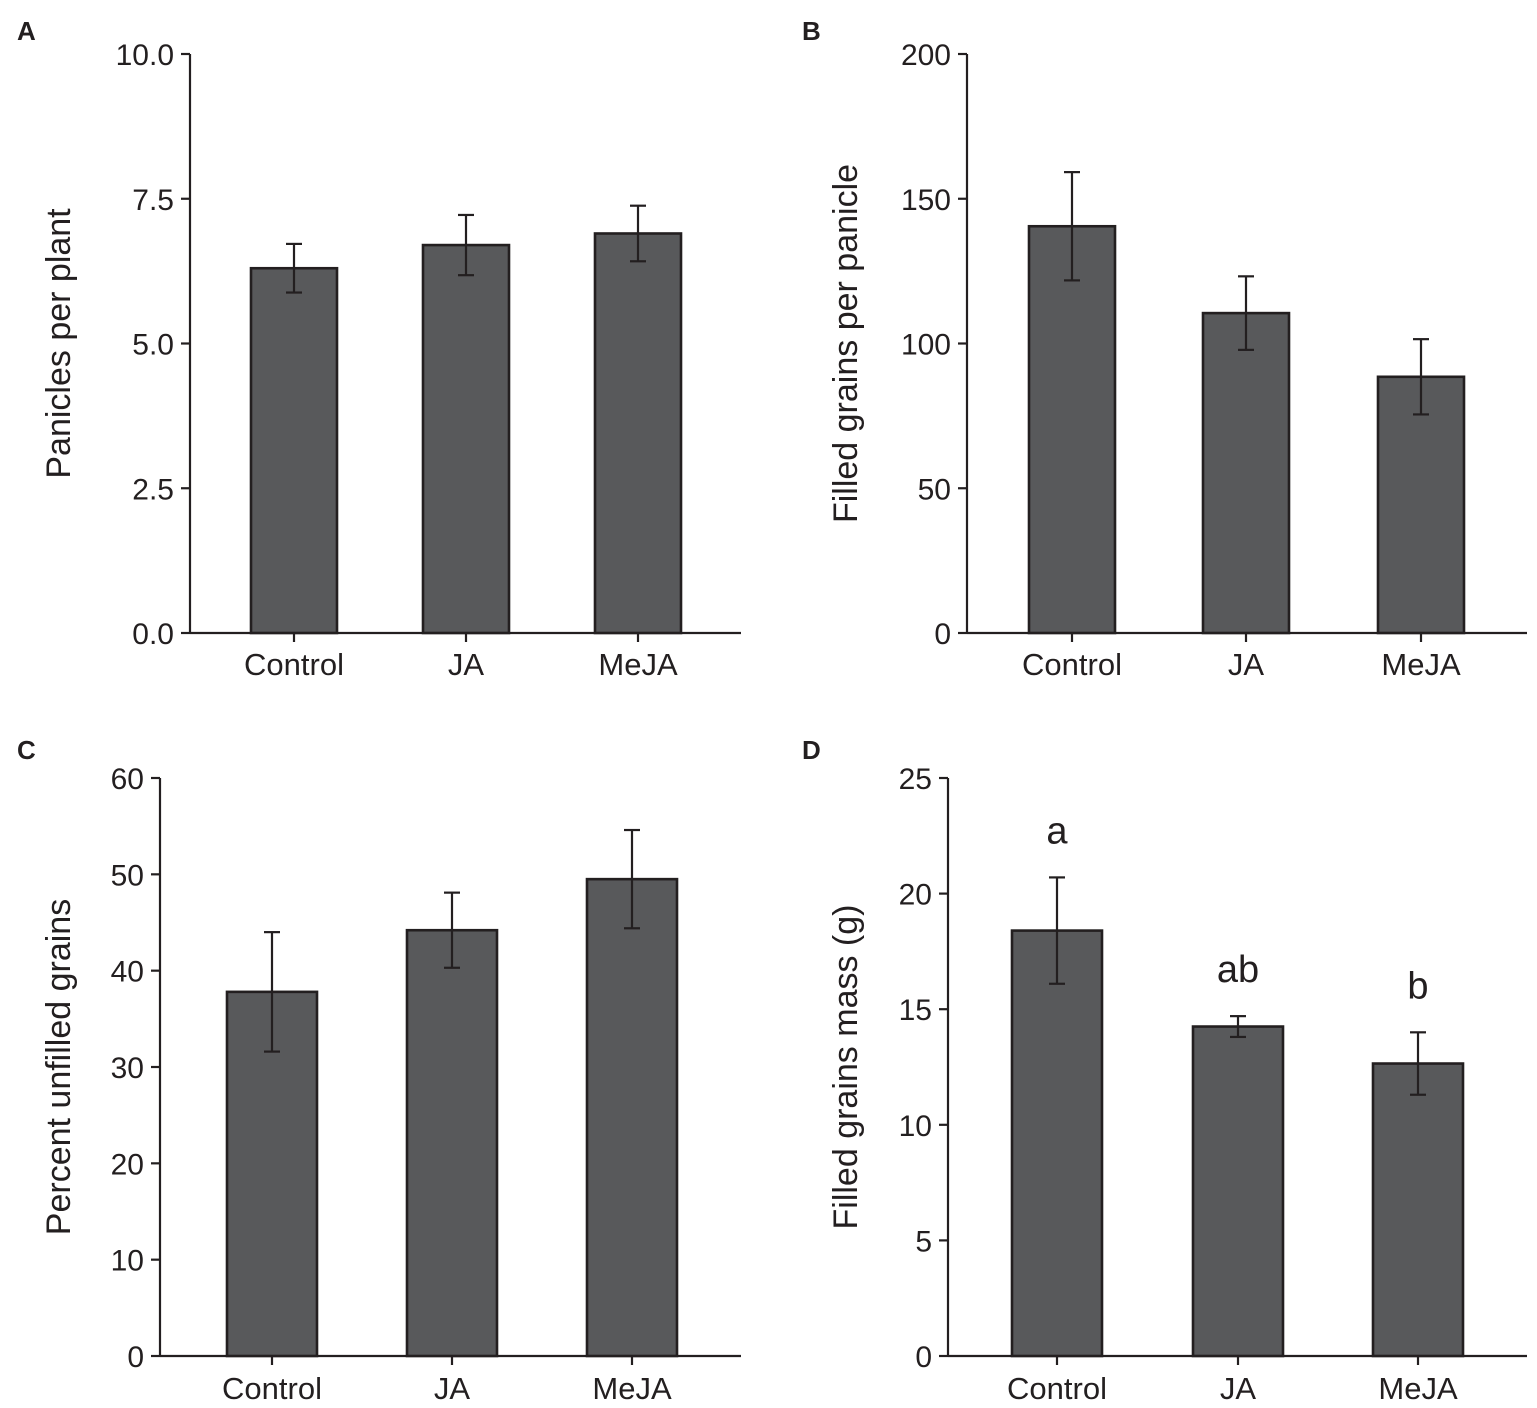 Image resolution: width=1537 pixels, height=1408 pixels. What do you see at coordinates (811, 750) in the screenshot?
I see `panel-d-label: D` at bounding box center [811, 750].